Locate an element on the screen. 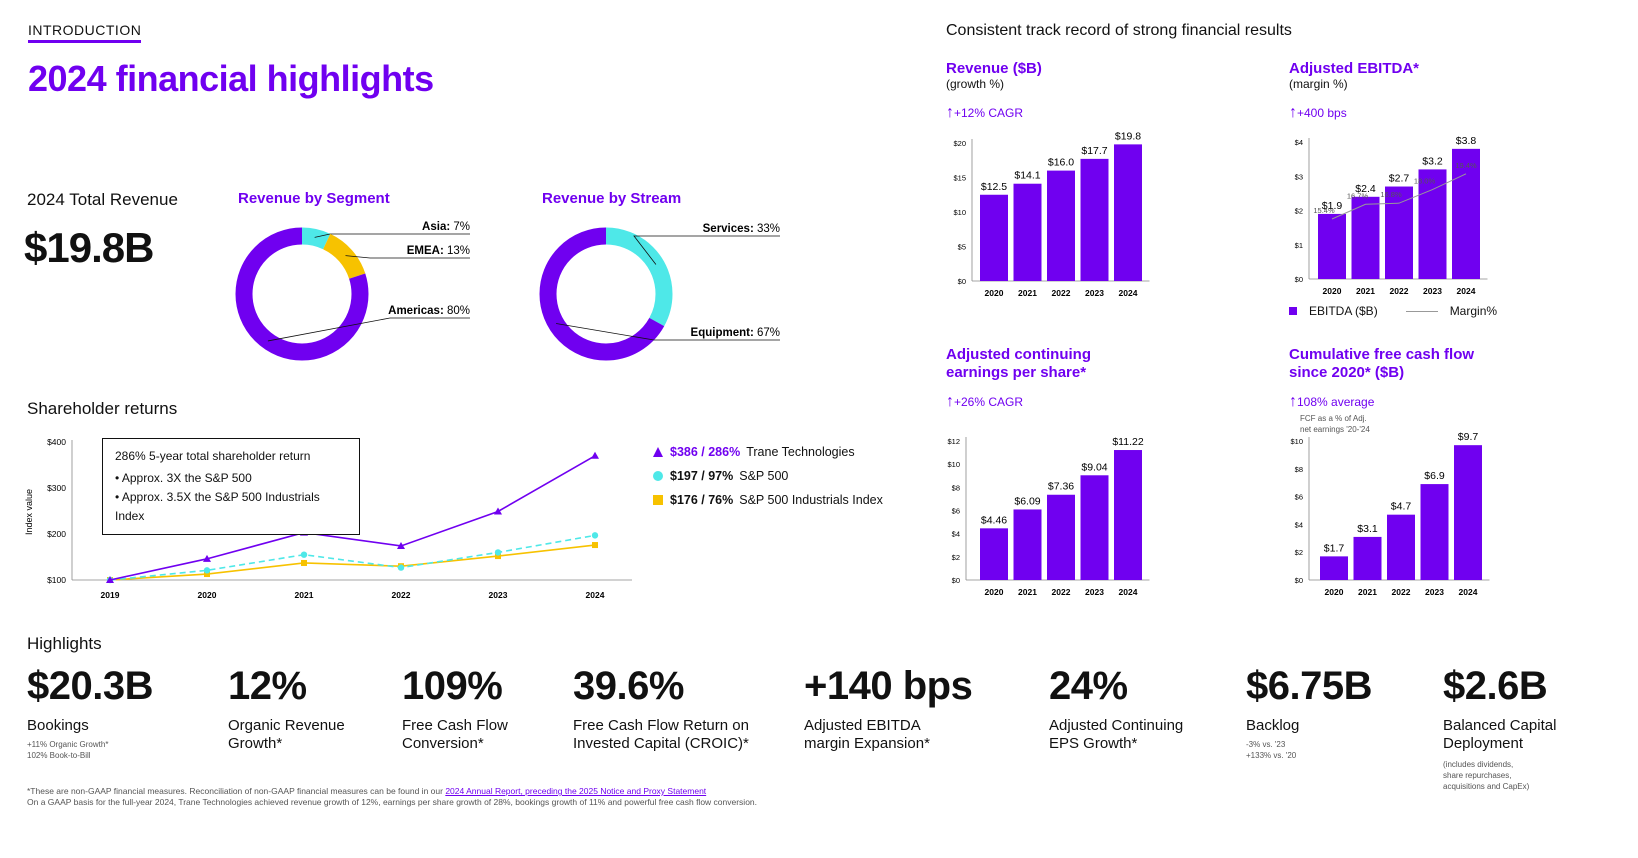 Image resolution: width=1638 pixels, height=858 pixels. eps-cagr-badge: ↑+26% CAGR is located at coordinates (985, 401).